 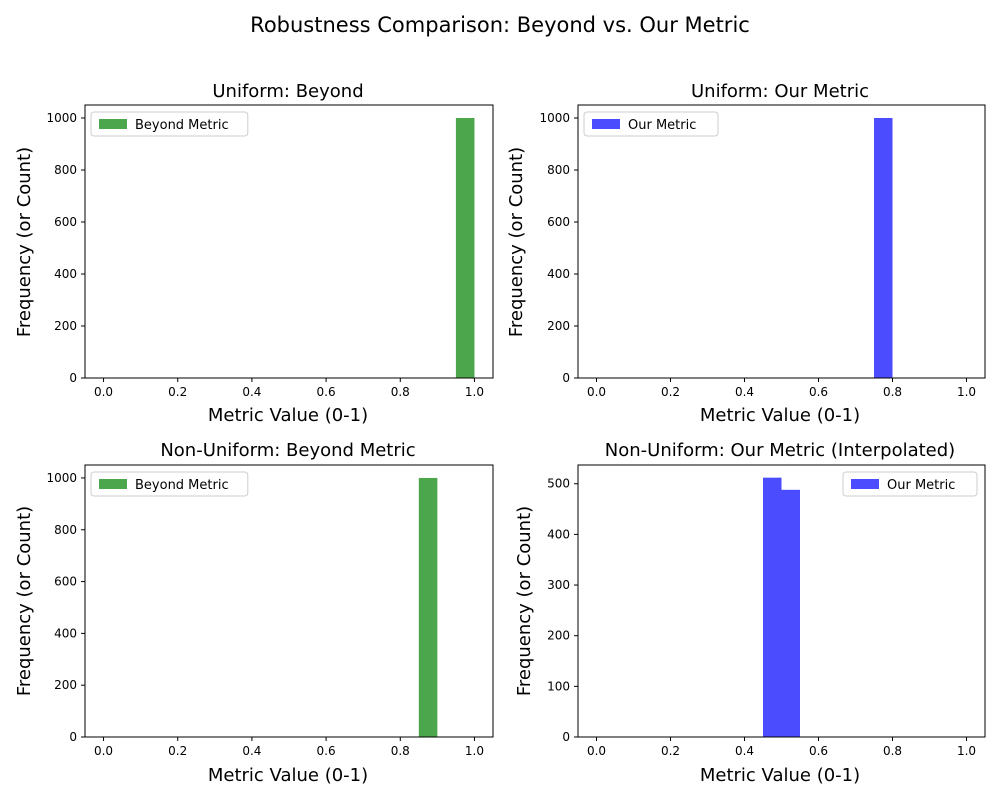 I want to click on panel-title: Uniform: Our Metric, so click(x=780, y=91).